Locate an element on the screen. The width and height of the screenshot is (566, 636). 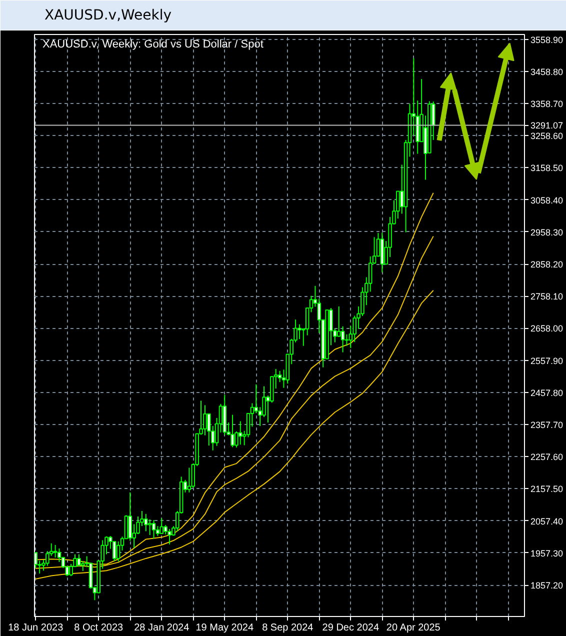
y-tick-label: 2658.00 is located at coordinates (547, 329).